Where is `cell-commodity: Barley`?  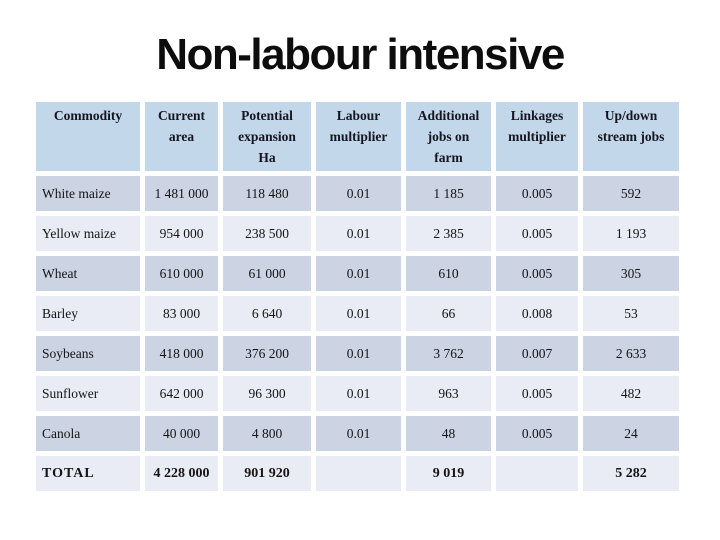
cell-commodity: Barley is located at coordinates (88, 313).